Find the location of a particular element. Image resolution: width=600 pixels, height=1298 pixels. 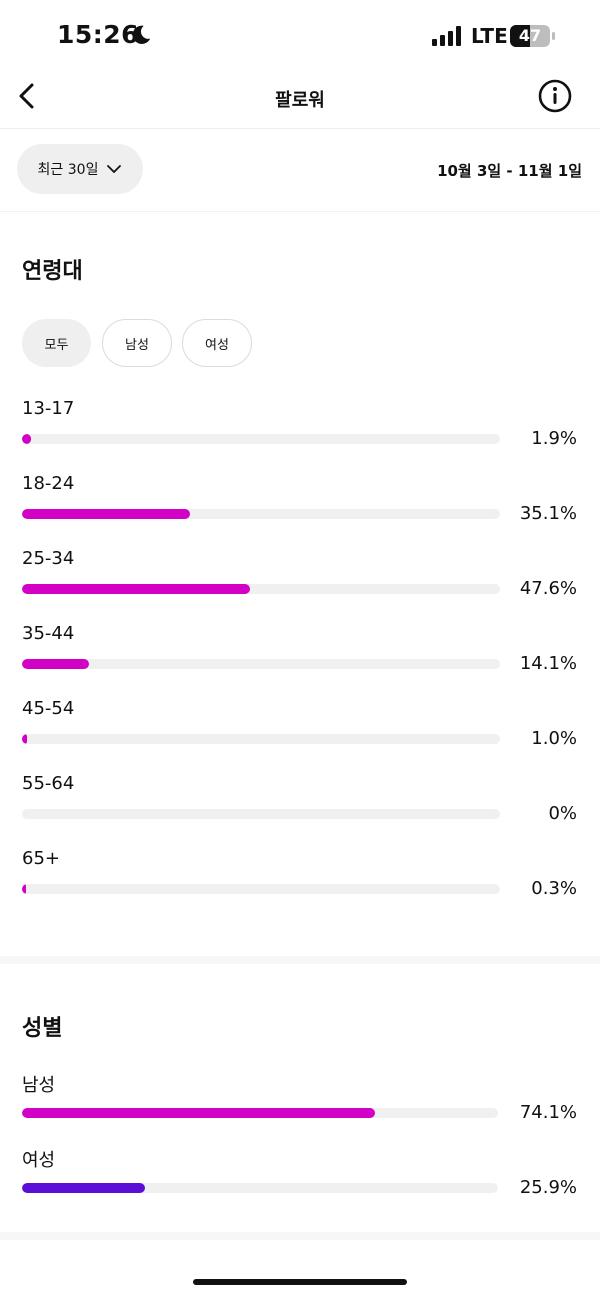

age-label: 55-64 is located at coordinates (48, 783).